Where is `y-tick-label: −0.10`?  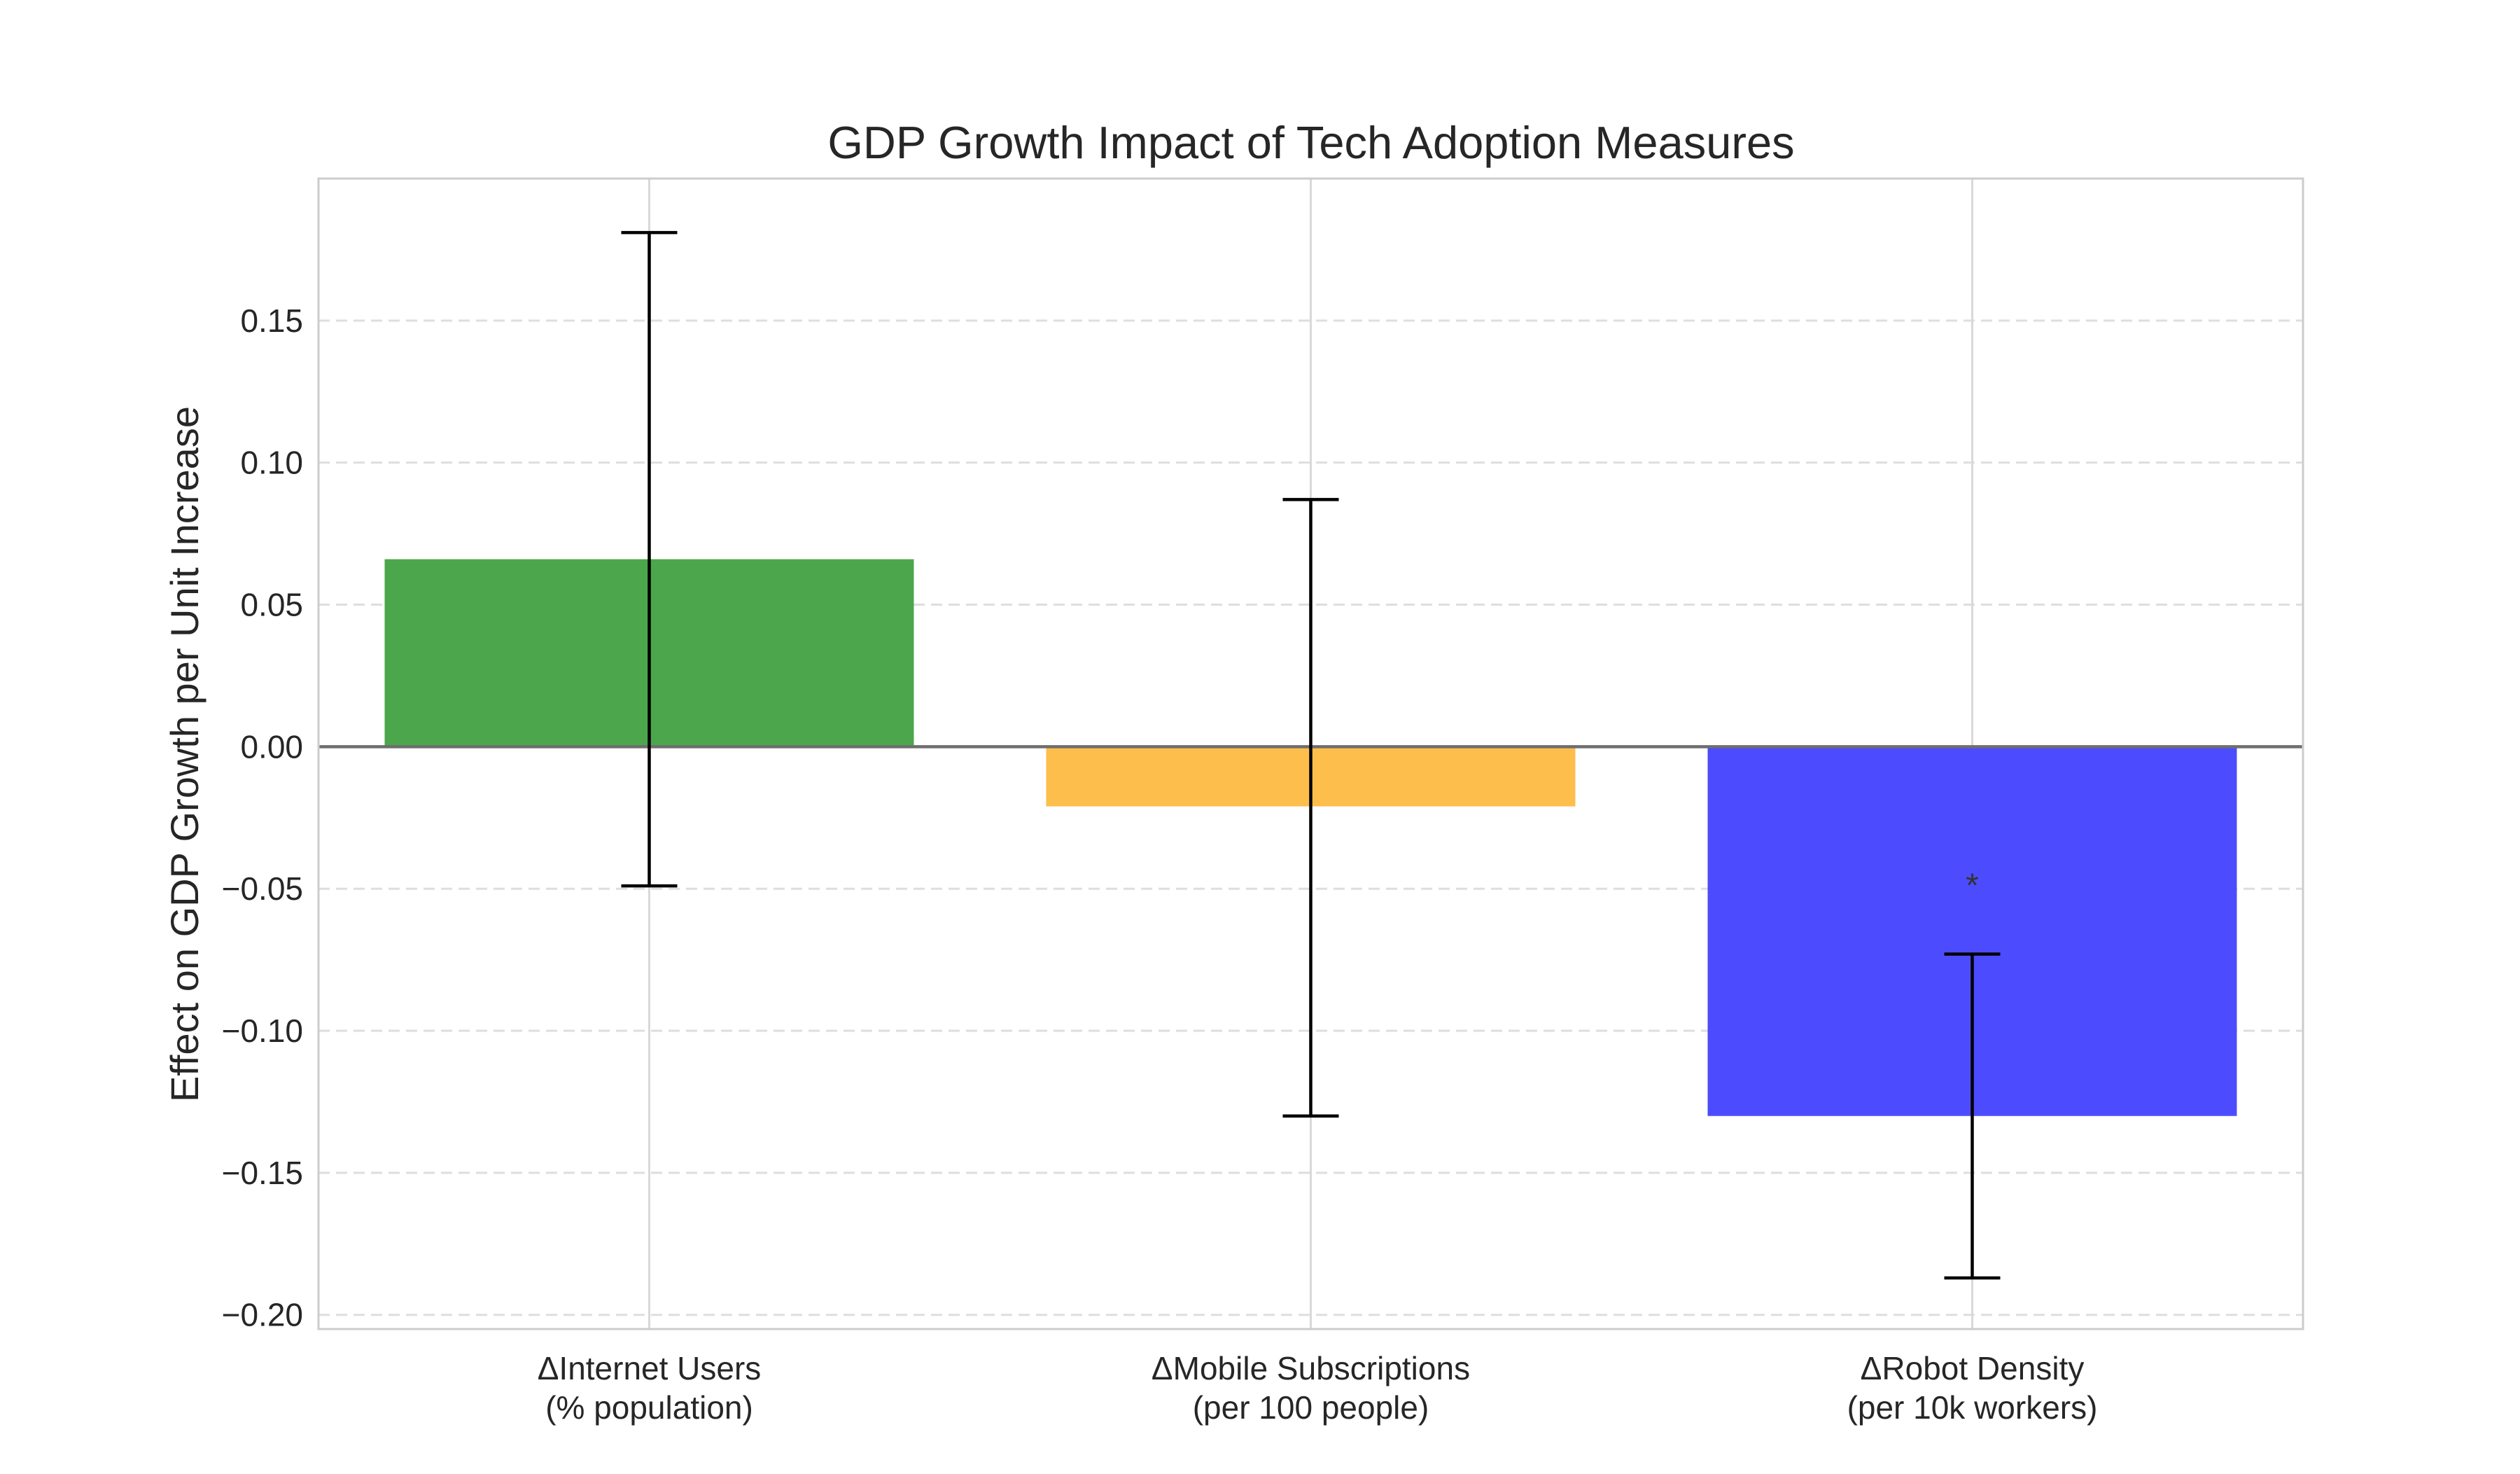
y-tick-label: −0.10 is located at coordinates (262, 1031).